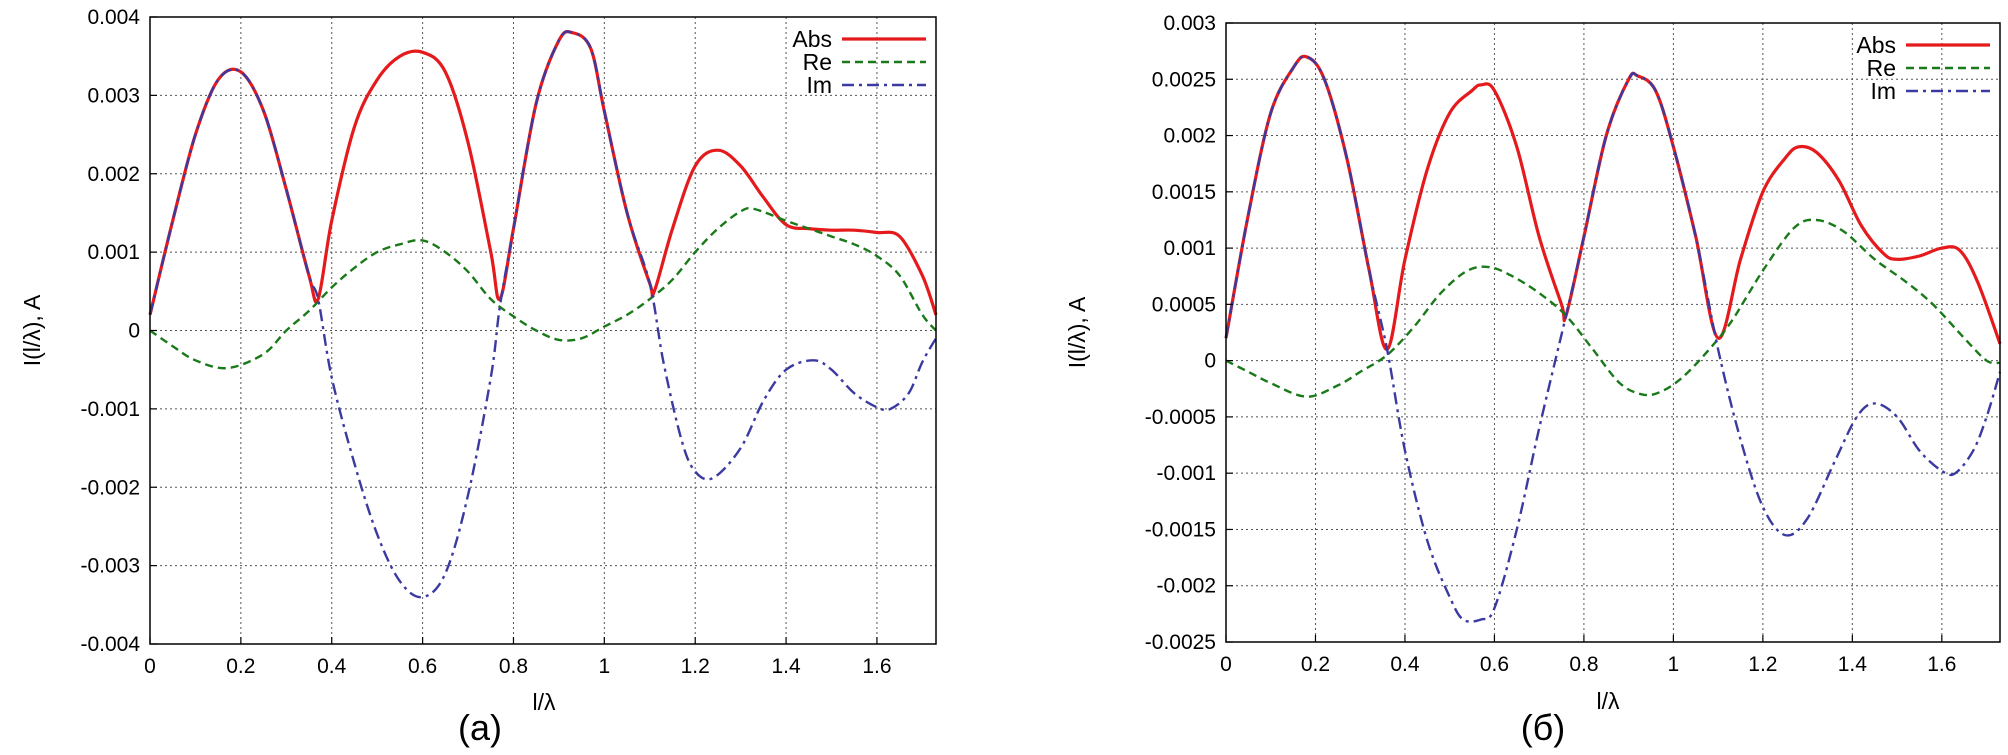 This screenshot has width=2008, height=755. I want to click on y-tick-label: -0.0015, so click(1180, 529).